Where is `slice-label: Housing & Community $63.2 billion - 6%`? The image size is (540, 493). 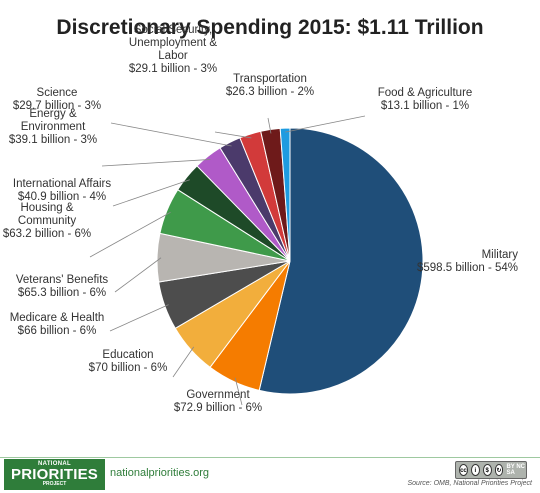 slice-label: Housing & Community $63.2 billion - 6% is located at coordinates (47, 221).